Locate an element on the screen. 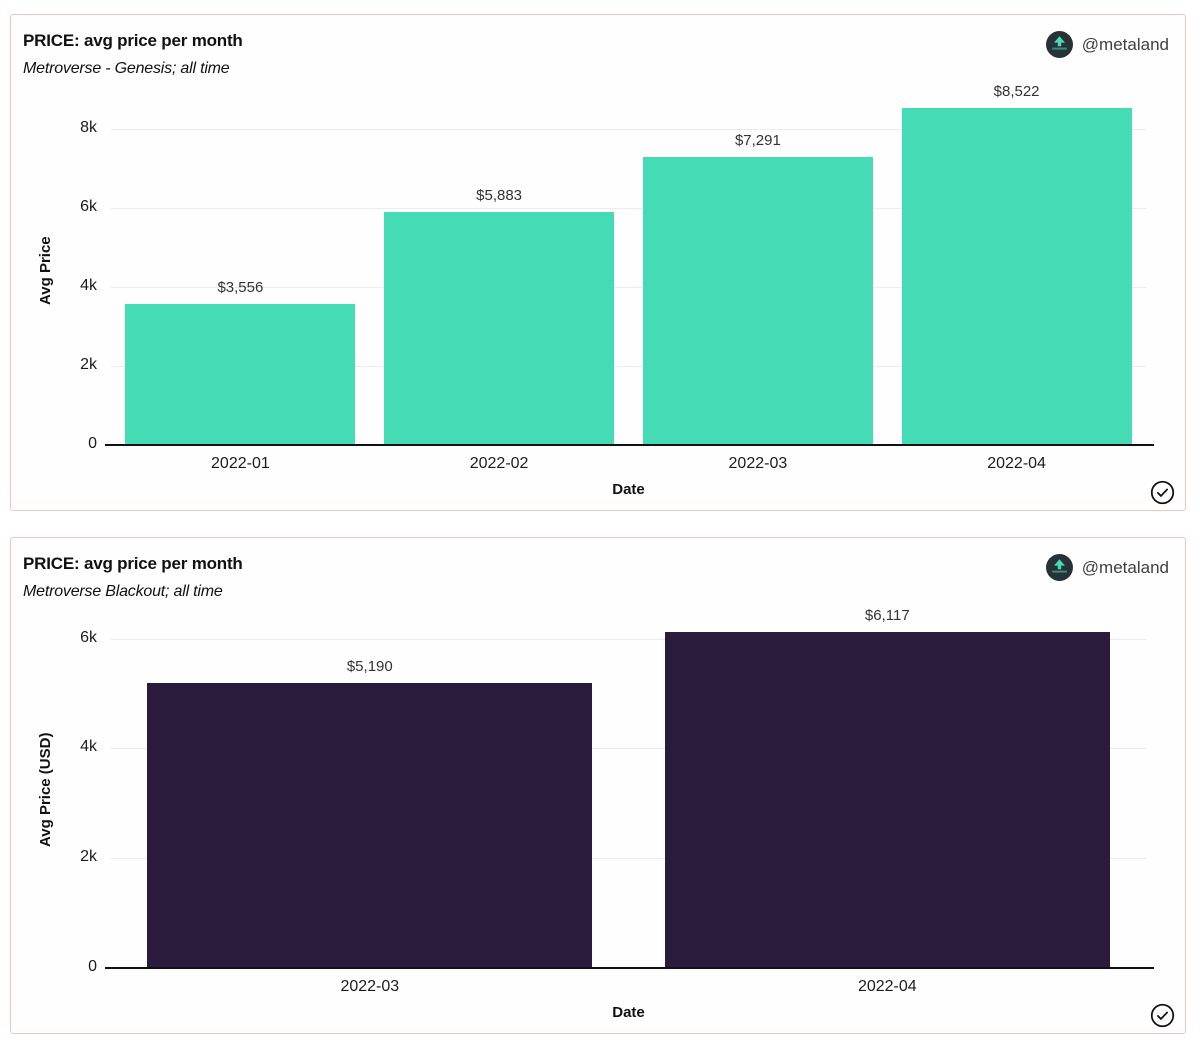 This screenshot has width=1200, height=1053. bar-value-label: $3,556 is located at coordinates (240, 288).